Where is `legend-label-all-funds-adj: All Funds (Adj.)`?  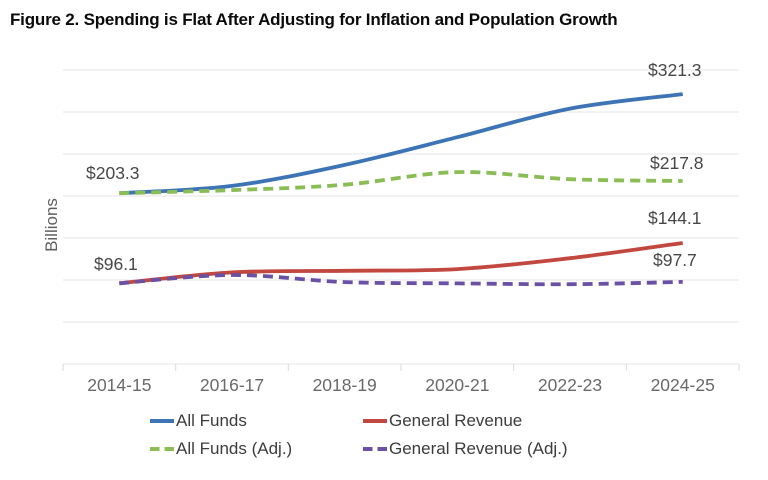
legend-label-all-funds-adj: All Funds (Adj.) is located at coordinates (234, 448).